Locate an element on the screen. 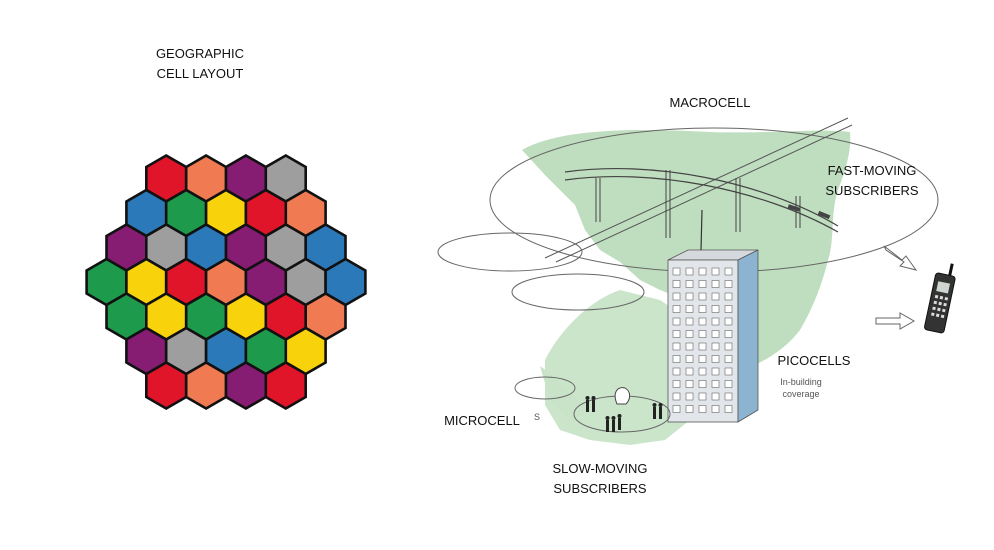  picocells-label: PICOCELLS is located at coordinates (814, 360).